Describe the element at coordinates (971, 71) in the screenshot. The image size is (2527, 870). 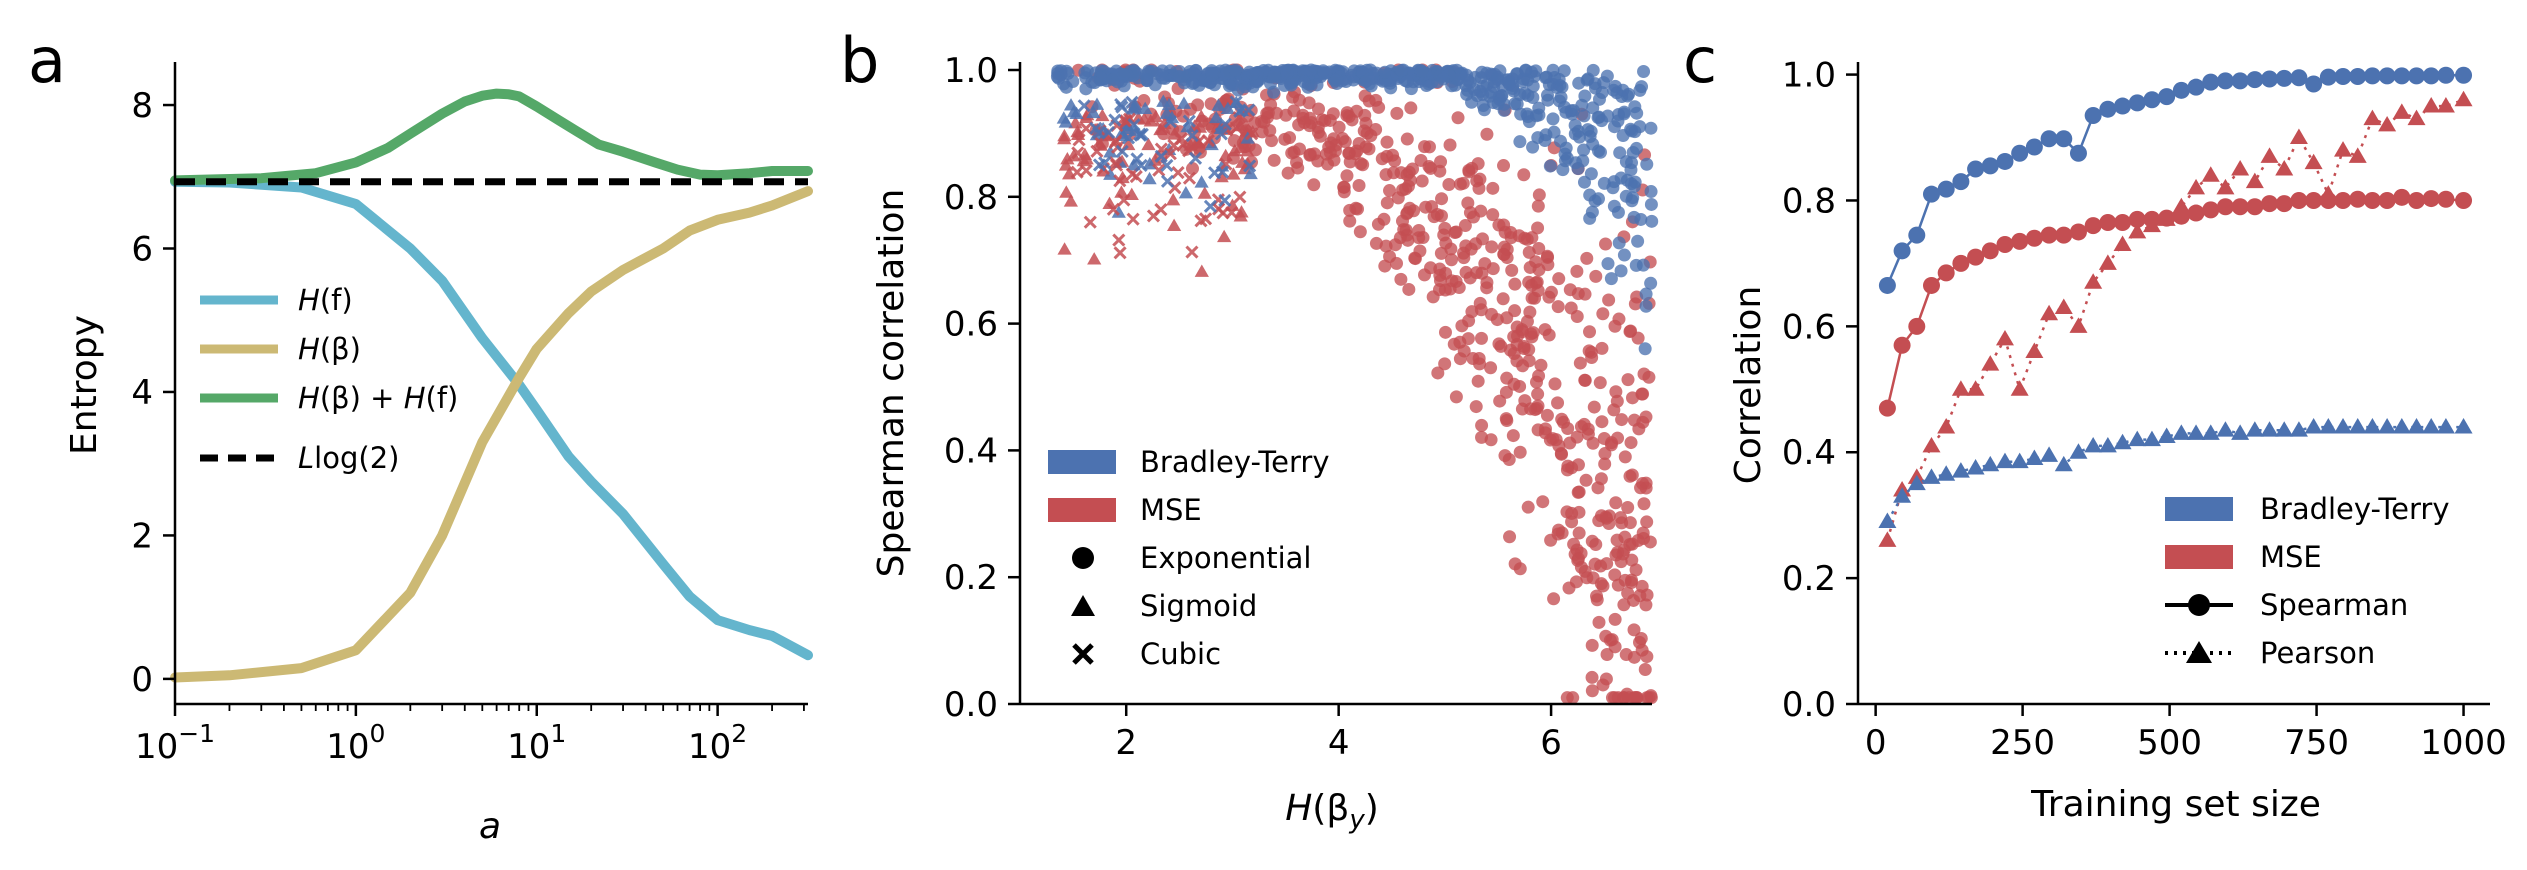
I see `y-tick-label: 1.0` at that location.